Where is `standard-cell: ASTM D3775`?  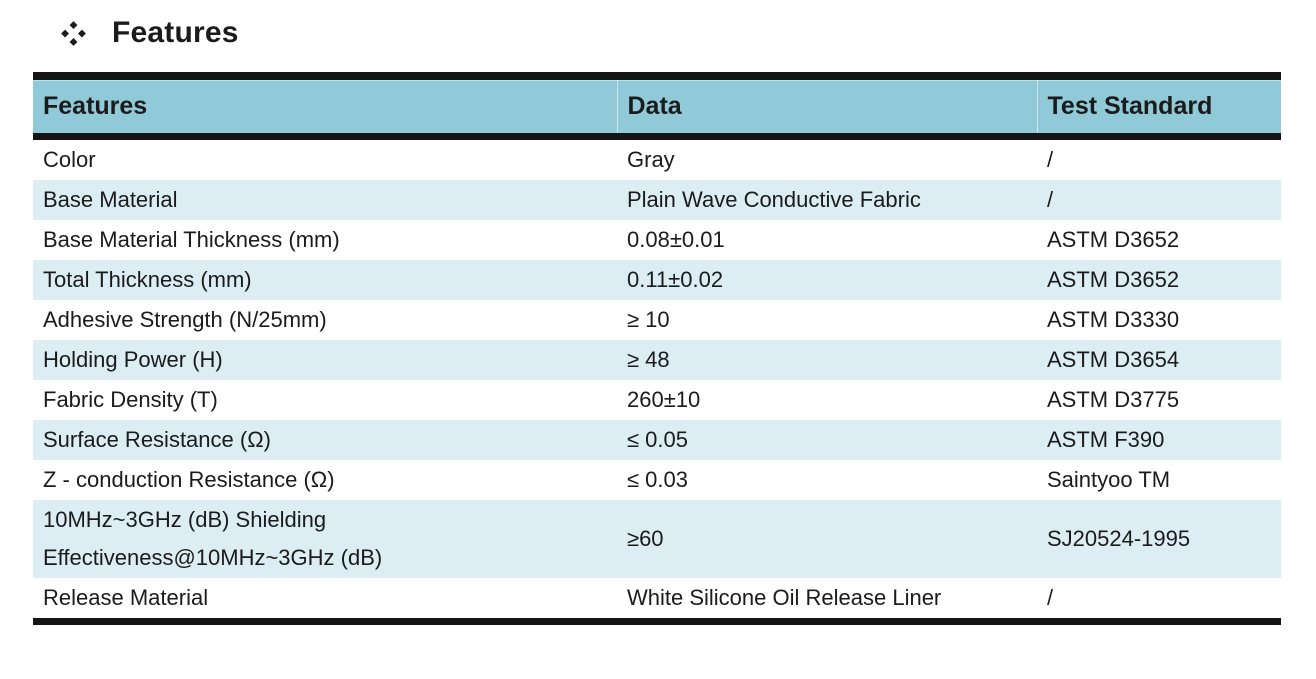
standard-cell: ASTM D3775 is located at coordinates (1113, 399).